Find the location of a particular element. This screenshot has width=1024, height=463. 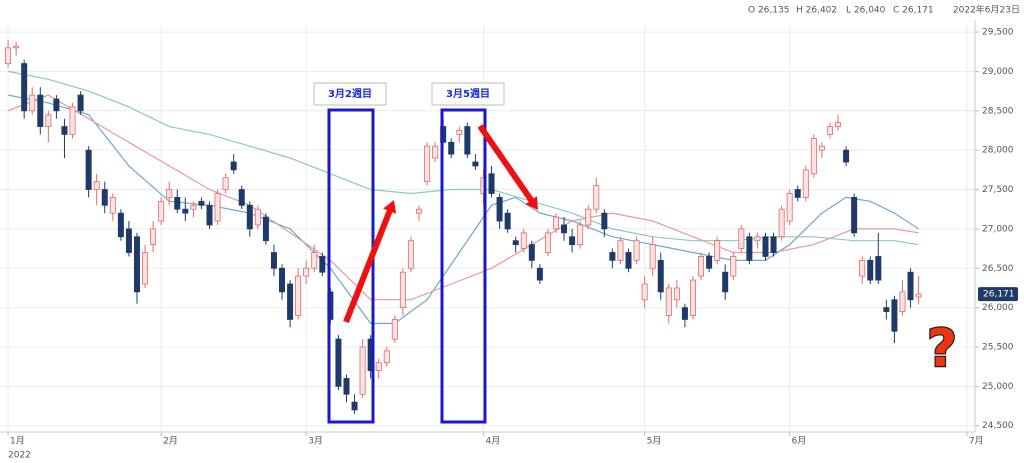

arrow is located at coordinates (506, 165).